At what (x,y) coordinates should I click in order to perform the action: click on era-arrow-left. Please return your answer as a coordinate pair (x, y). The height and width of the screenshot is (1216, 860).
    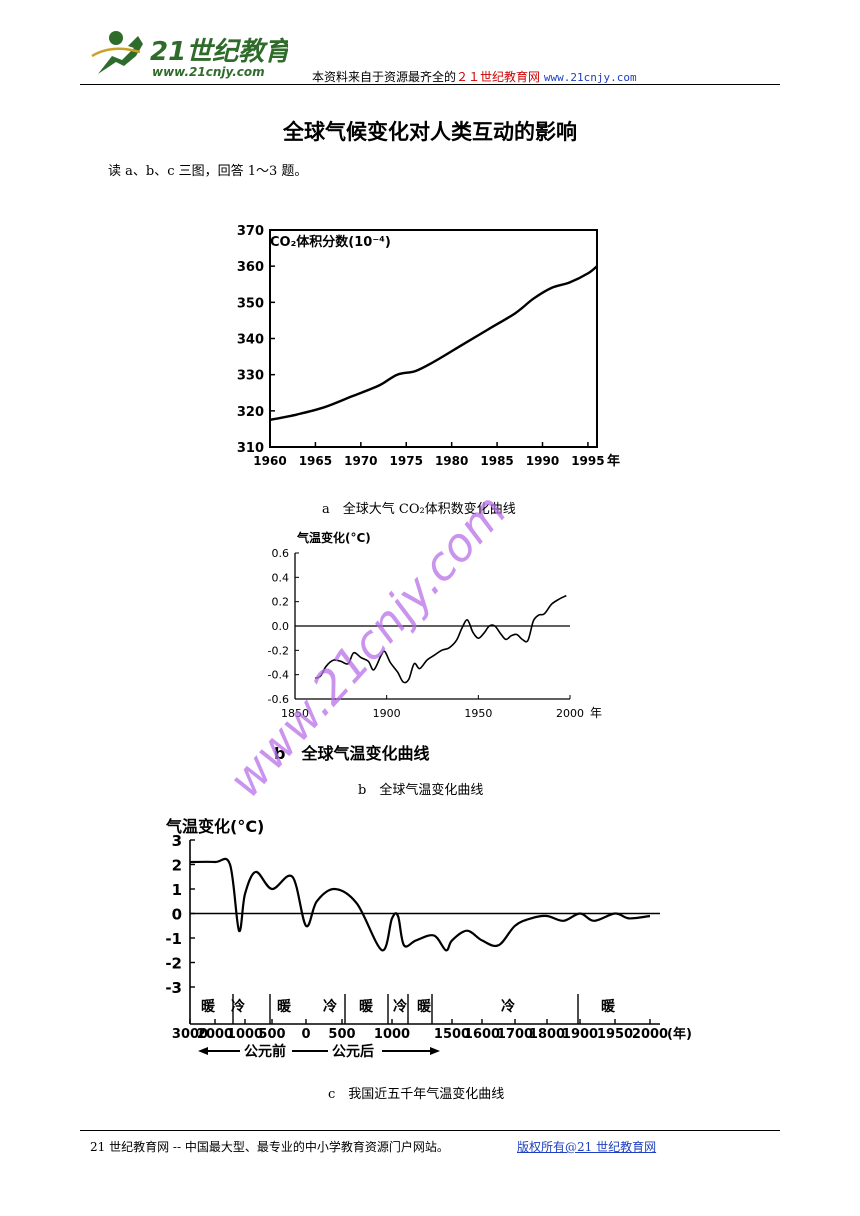
    Looking at the image, I should click on (203, 1051).